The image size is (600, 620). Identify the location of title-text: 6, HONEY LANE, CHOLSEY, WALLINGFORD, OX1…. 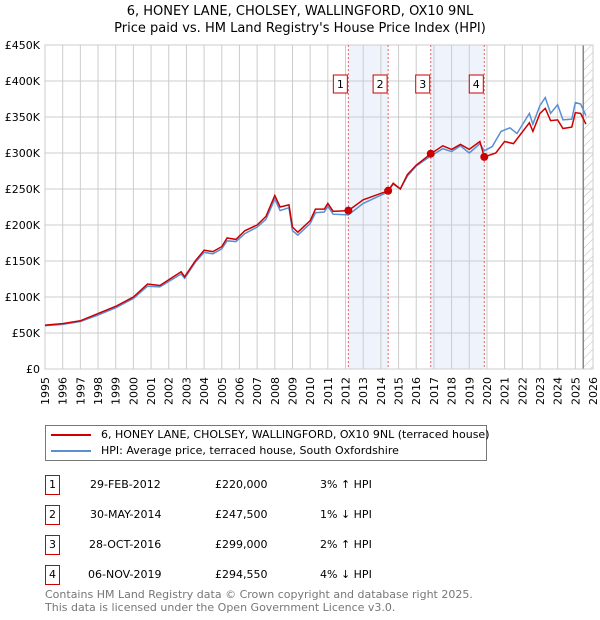
(300, 11).